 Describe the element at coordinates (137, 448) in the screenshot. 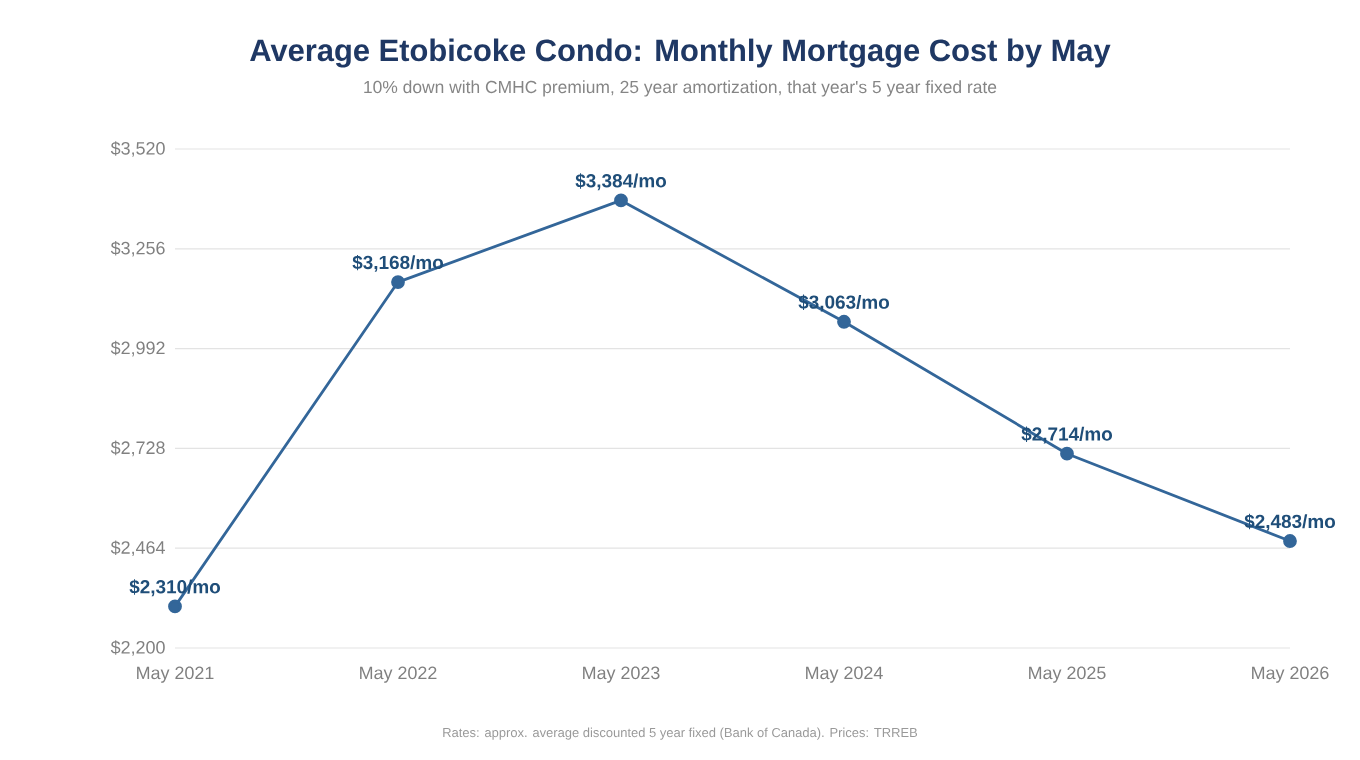

I see `y-tick-label: $2,728` at that location.